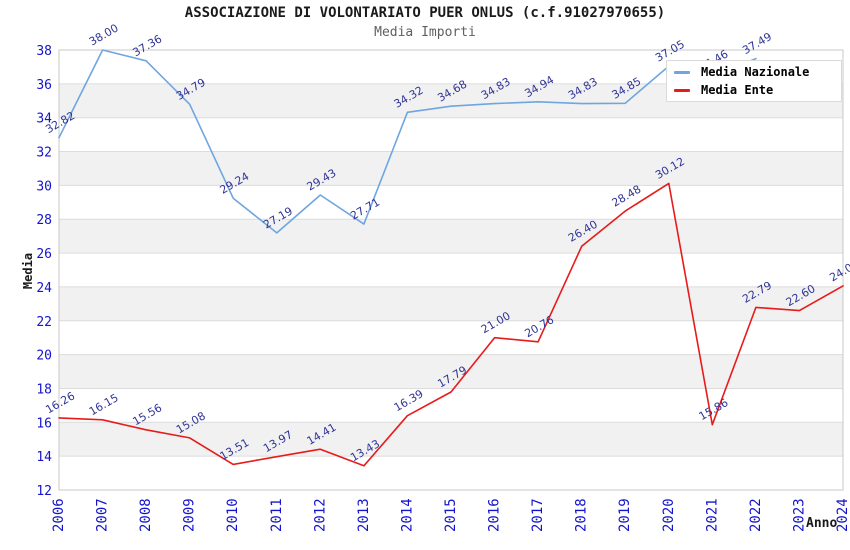 The width and height of the screenshot is (850, 550). I want to click on y-tick-label: 26, so click(44, 254).